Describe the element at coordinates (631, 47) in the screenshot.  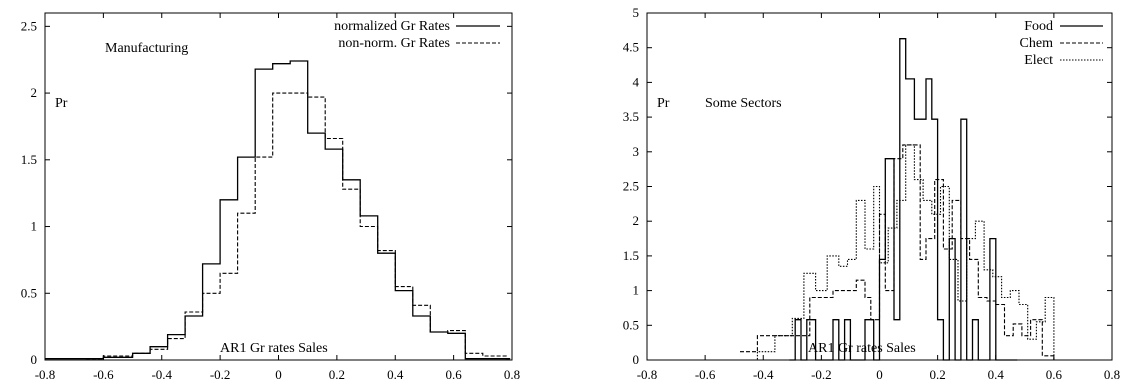
I see `y-tick-label: 4.5` at that location.